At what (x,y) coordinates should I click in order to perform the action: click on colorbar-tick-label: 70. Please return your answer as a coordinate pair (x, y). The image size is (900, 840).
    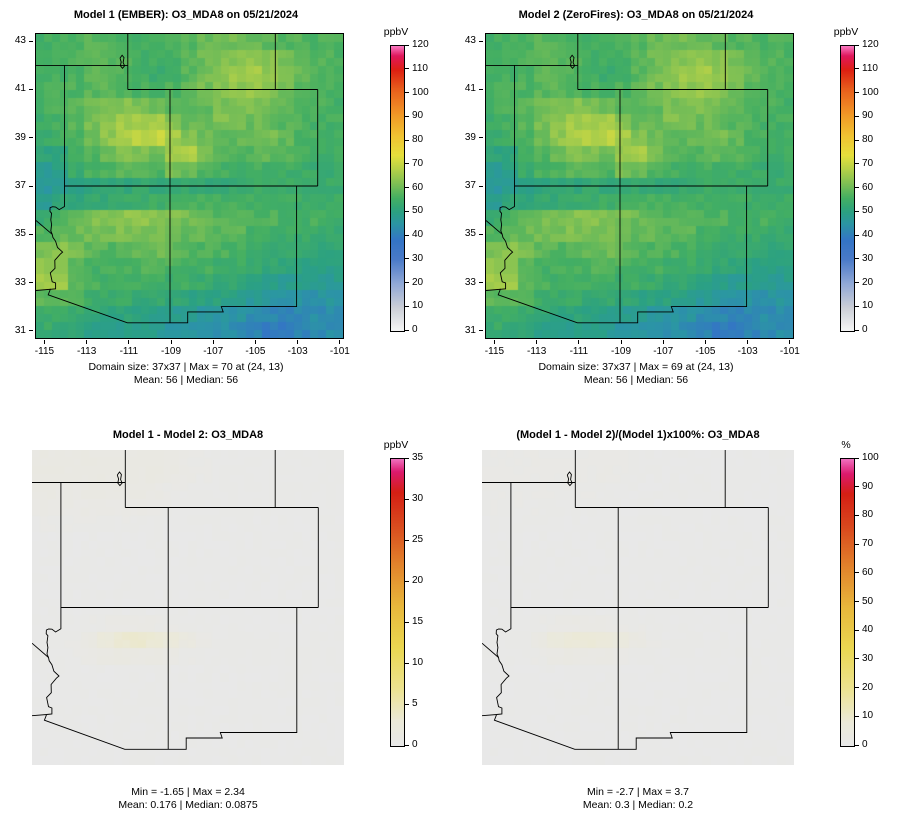
    Looking at the image, I should click on (418, 163).